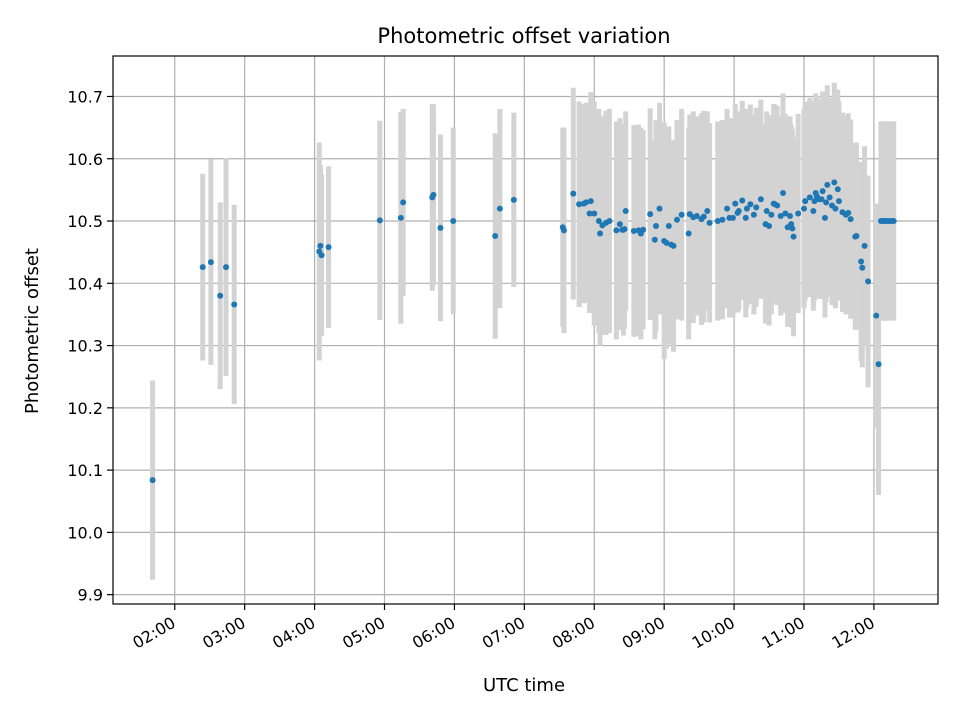  Describe the element at coordinates (85, 159) in the screenshot. I see `y-tick-label: 10.6` at that location.